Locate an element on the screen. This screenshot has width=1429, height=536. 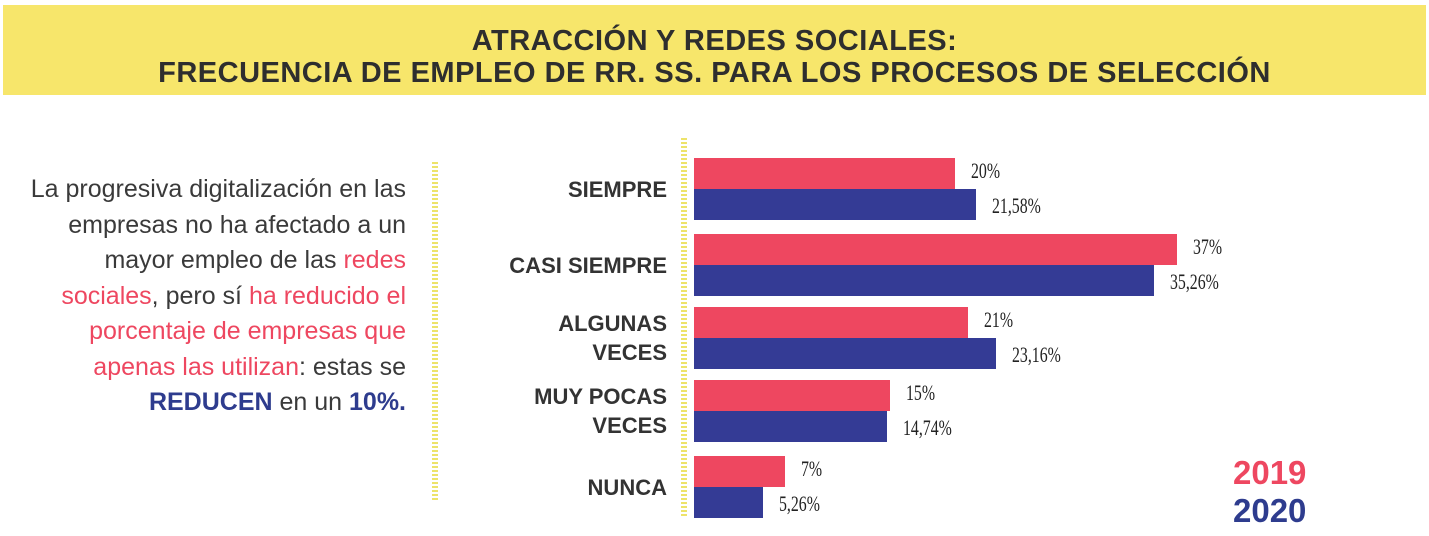
category-label: SIEMPRE is located at coordinates (617, 189).